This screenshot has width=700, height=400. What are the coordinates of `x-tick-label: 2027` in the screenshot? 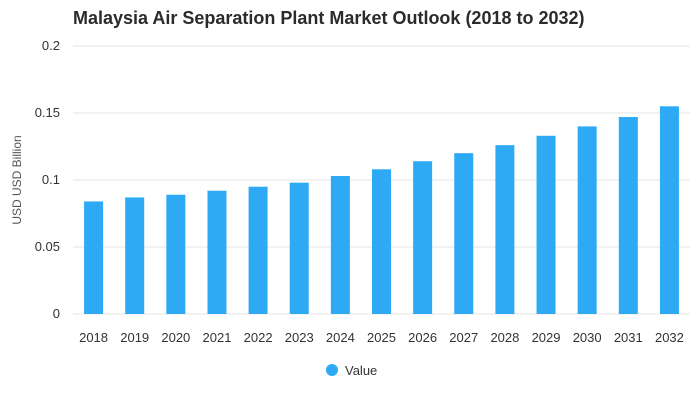 It's located at (463, 337).